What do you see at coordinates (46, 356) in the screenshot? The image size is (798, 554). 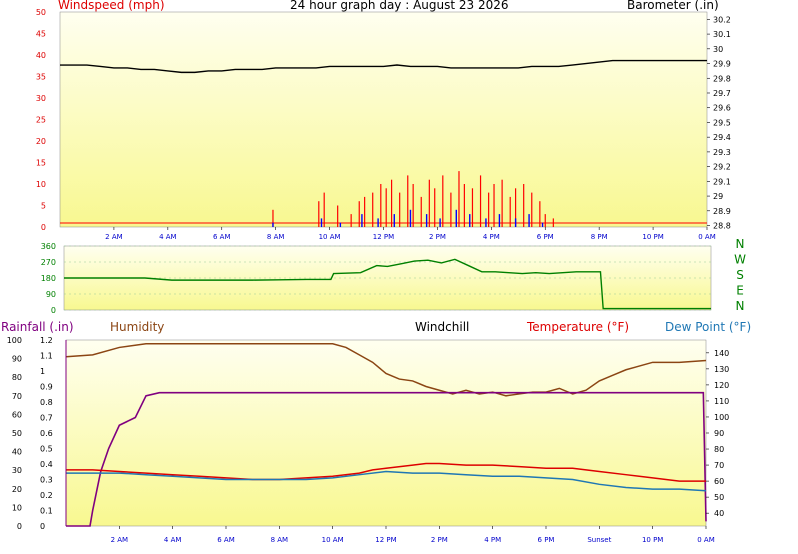 I see `rainfall-tick-label: 1.1` at bounding box center [46, 356].